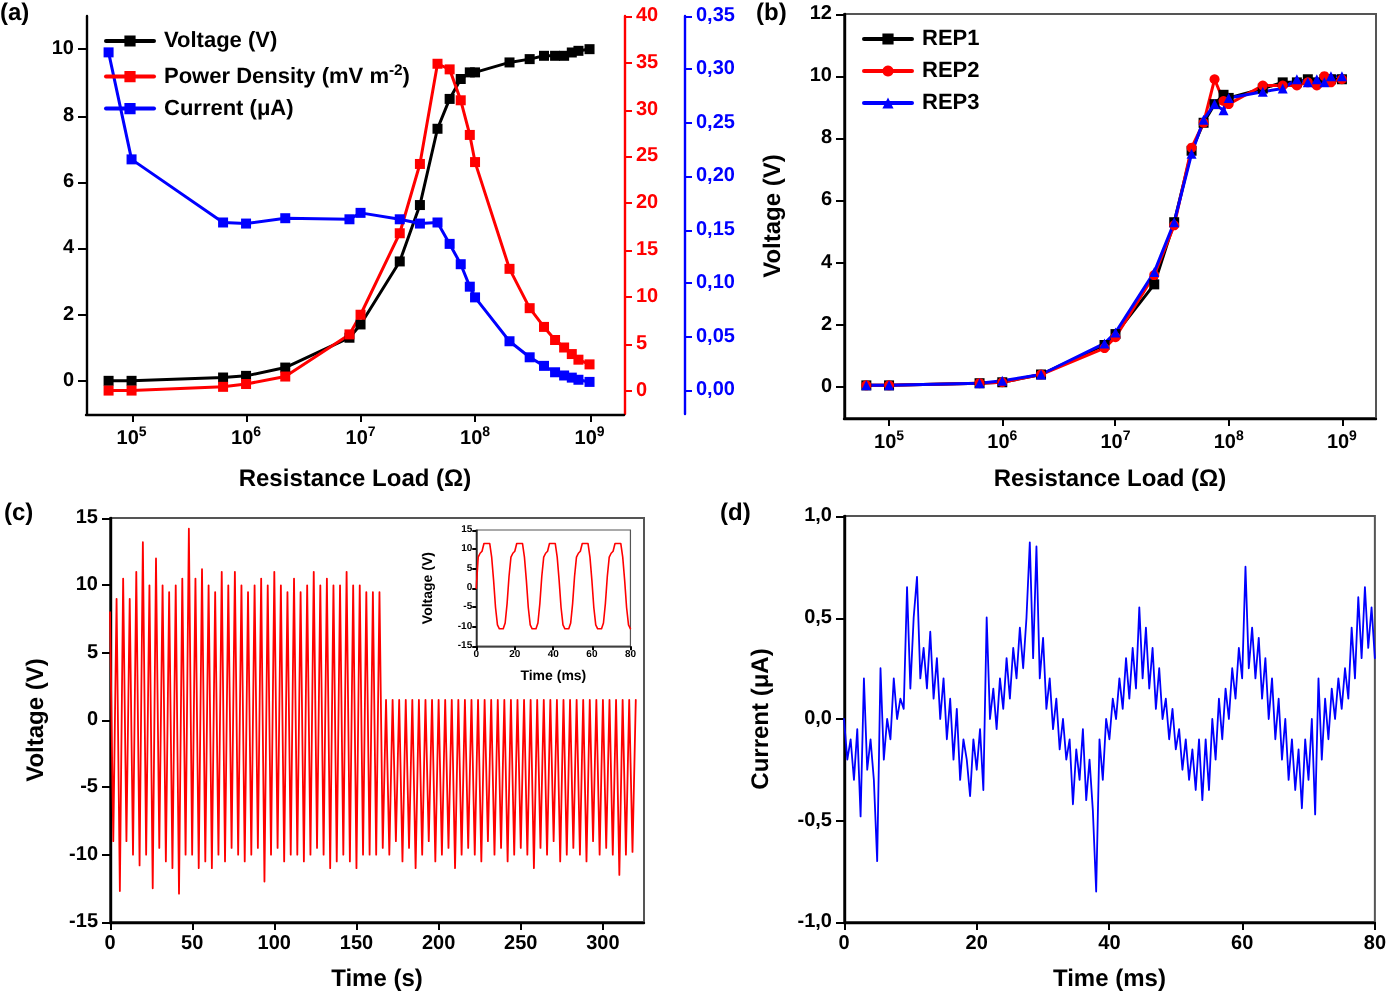 The width and height of the screenshot is (1392, 1000). What do you see at coordinates (648, 16) in the screenshot?
I see `y2-tick-label: 40` at bounding box center [648, 16].